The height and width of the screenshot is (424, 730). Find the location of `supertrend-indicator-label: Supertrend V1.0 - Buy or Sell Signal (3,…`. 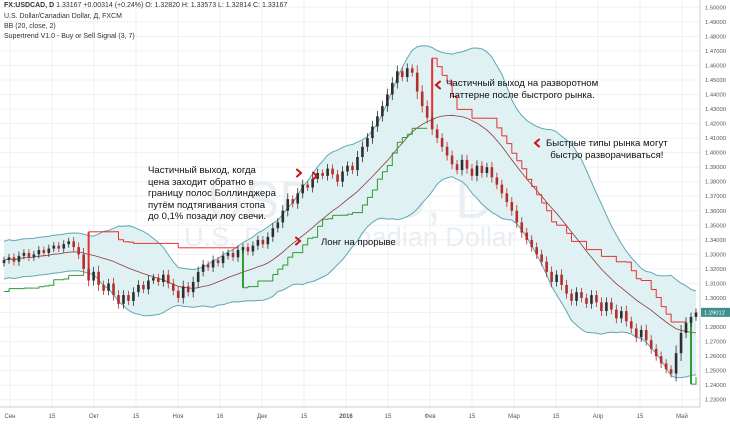

supertrend-indicator-label: Supertrend V1.0 - Buy or Sell Signal (3,… is located at coordinates (69, 36).